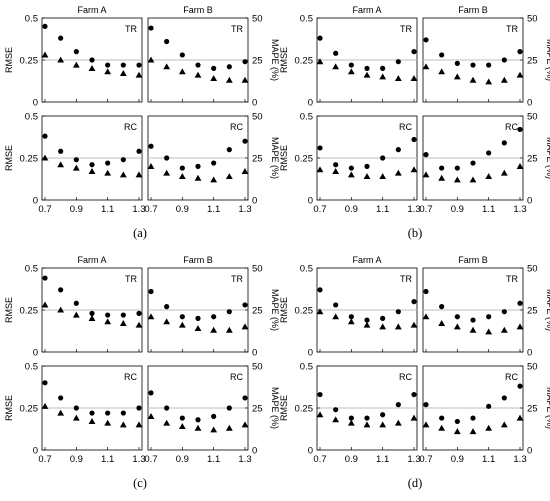 This screenshot has width=550, height=501. Describe the element at coordinates (150, 459) in the screenshot. I see `x-tick-label: 0.7` at that location.